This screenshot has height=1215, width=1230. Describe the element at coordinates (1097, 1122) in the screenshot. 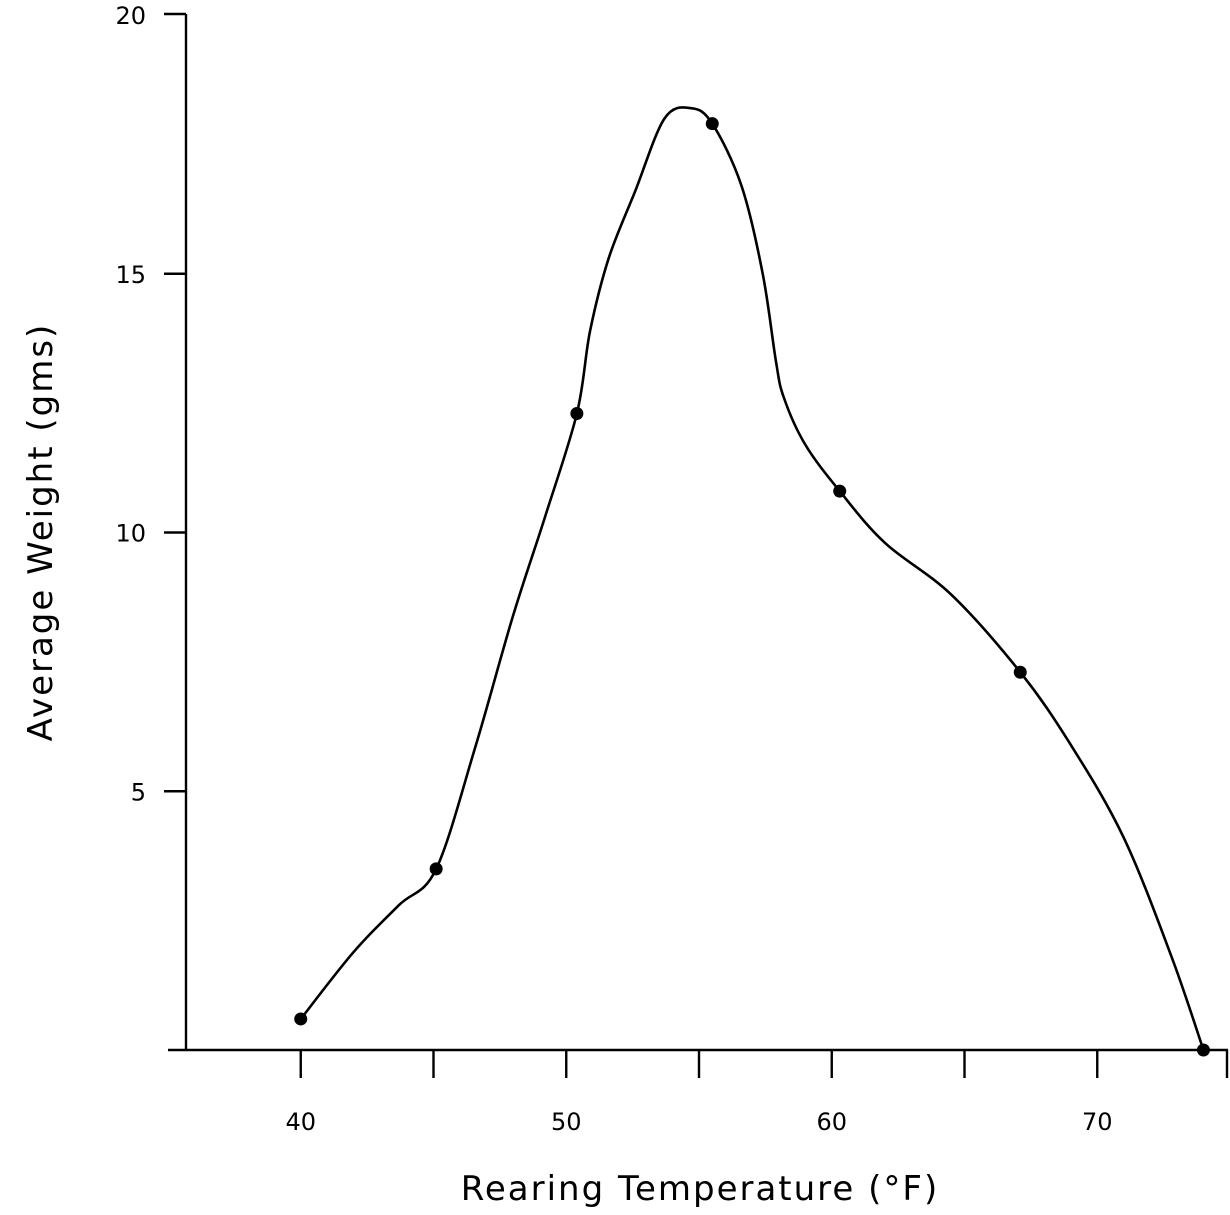

I see `x-tick-label: 70` at that location.